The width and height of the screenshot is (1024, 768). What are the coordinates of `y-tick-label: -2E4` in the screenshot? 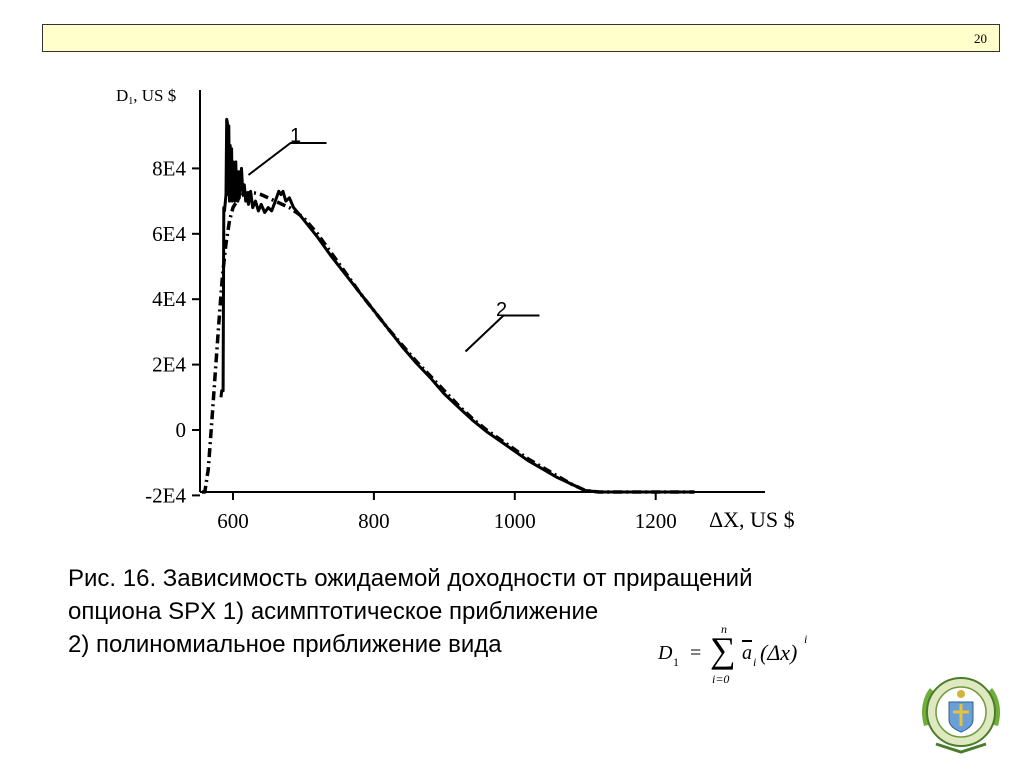 It's located at (165, 495).